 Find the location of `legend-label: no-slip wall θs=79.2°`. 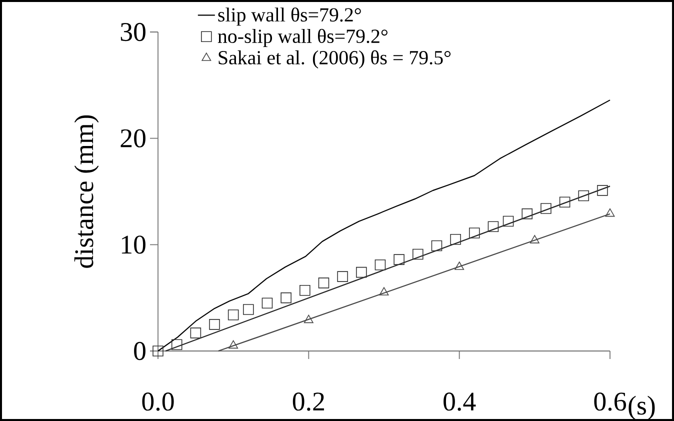

legend-label: no-slip wall θs=79.2° is located at coordinates (303, 38).